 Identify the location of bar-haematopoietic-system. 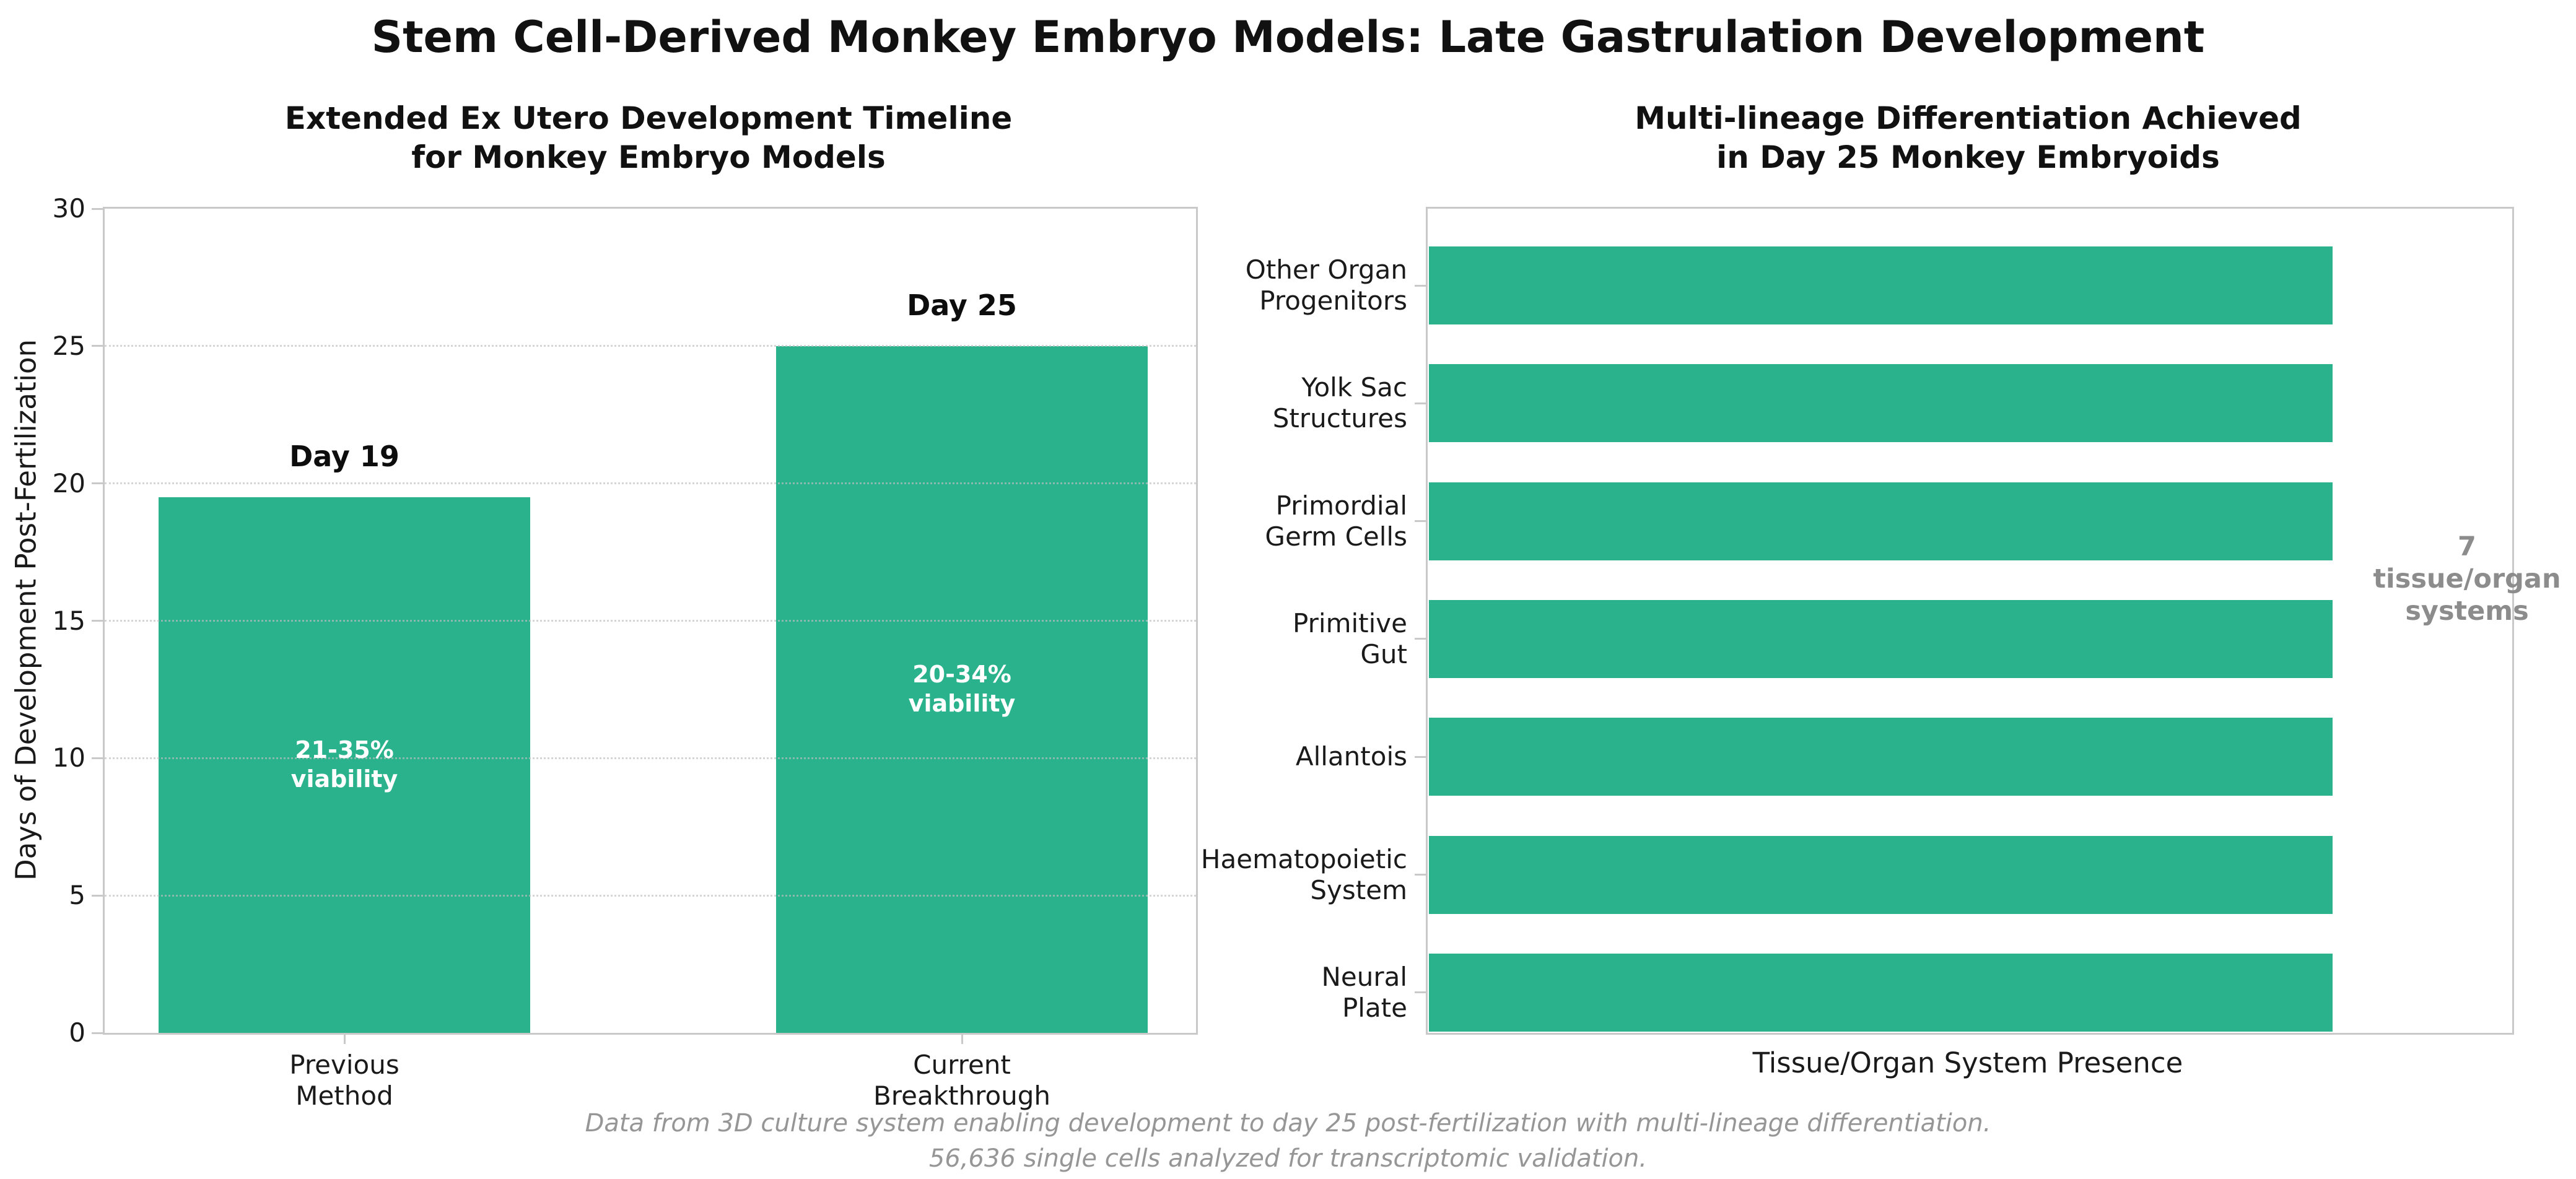
(1881, 874).